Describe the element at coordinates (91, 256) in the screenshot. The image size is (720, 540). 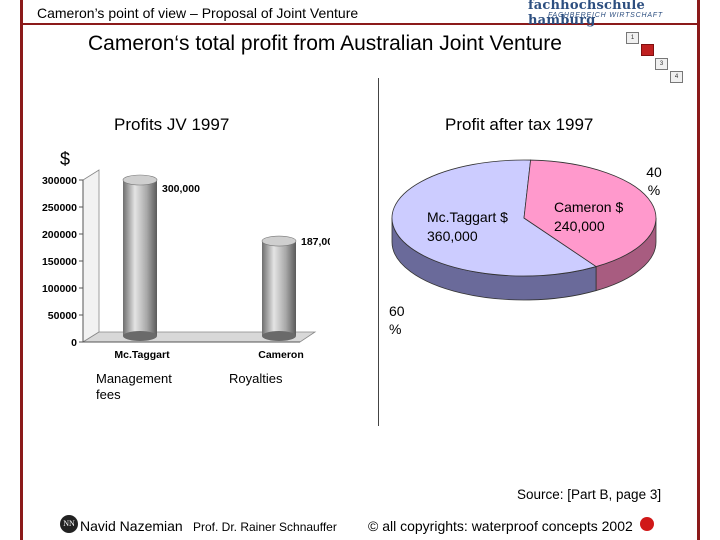
I see `chart-side-wall` at that location.